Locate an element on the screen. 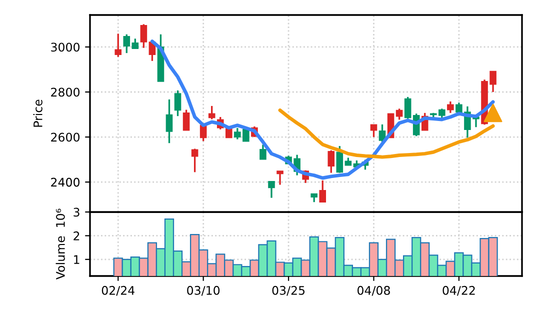 This screenshot has height=322, width=537. x-tick-label: 04/22 is located at coordinates (458, 291).